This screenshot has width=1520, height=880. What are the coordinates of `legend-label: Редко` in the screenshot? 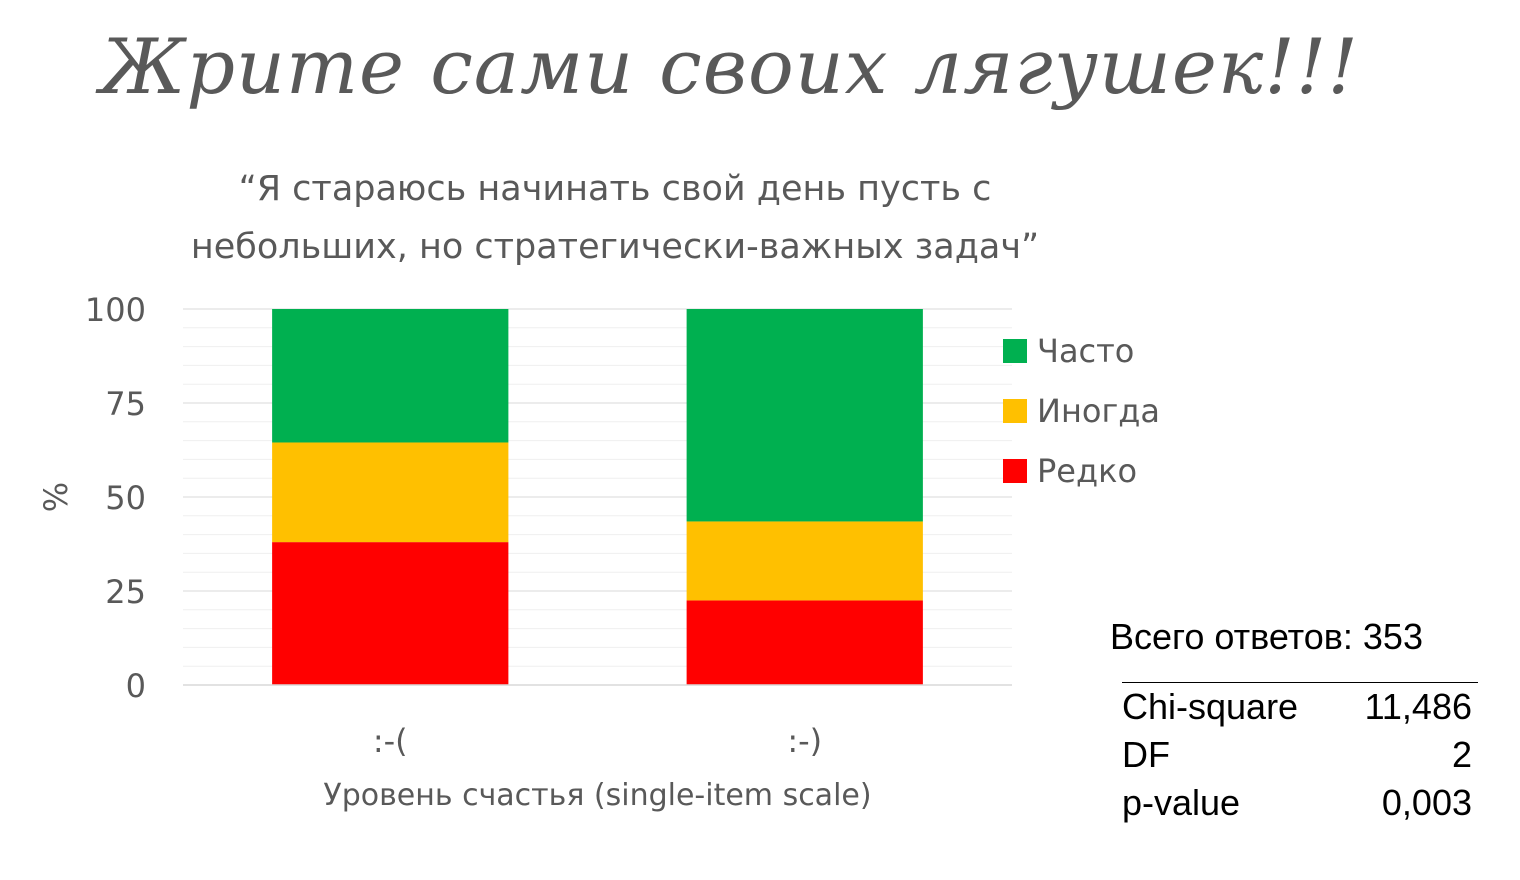 It's located at (1087, 471).